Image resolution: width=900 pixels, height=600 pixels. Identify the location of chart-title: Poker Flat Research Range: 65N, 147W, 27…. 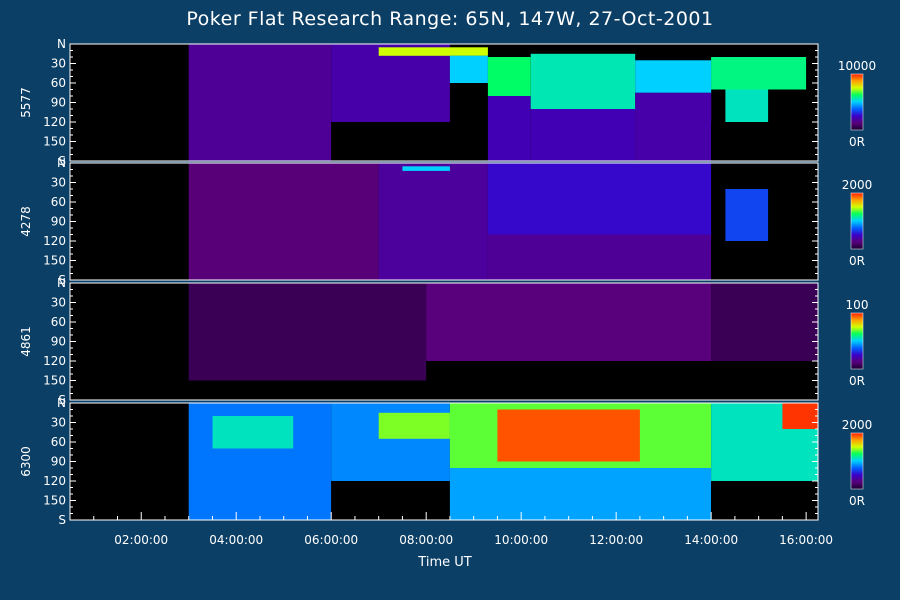
(450, 19).